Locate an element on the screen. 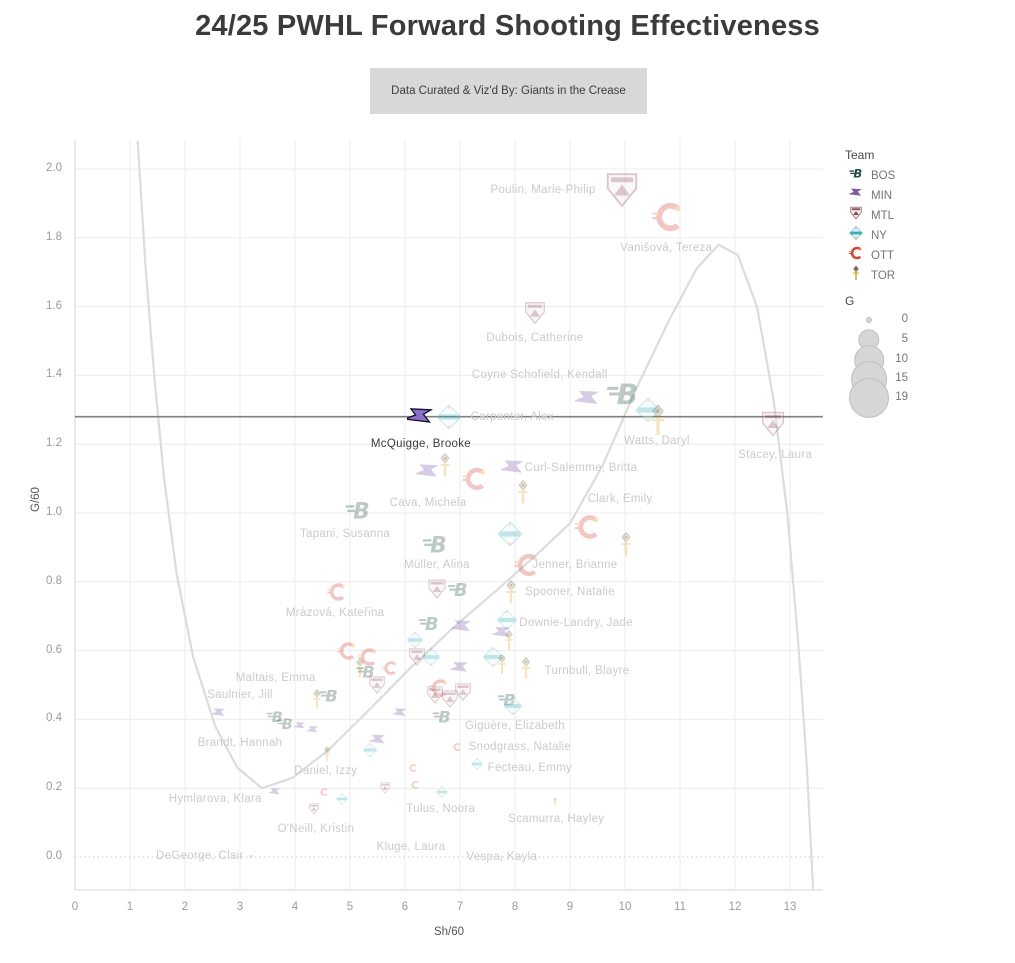 Image resolution: width=1015 pixels, height=963 pixels. x-tick: 5 is located at coordinates (350, 907).